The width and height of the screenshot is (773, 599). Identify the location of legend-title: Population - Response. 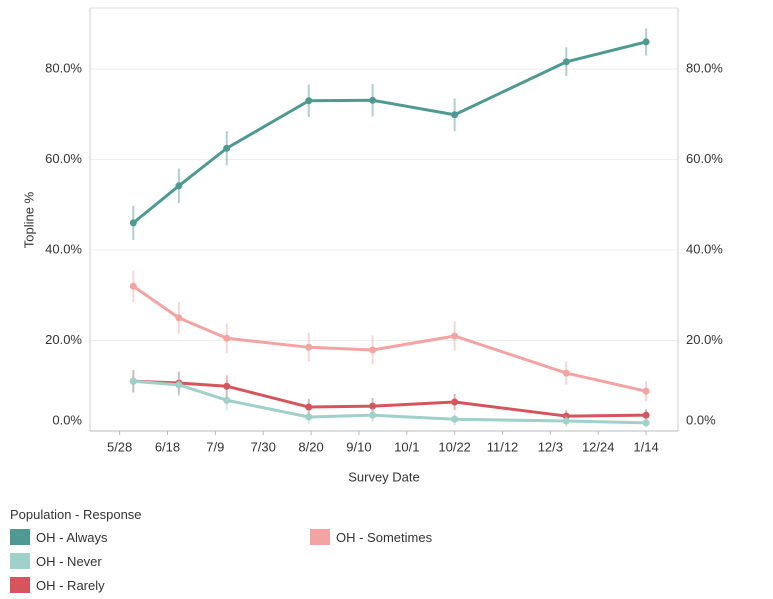
(76, 514).